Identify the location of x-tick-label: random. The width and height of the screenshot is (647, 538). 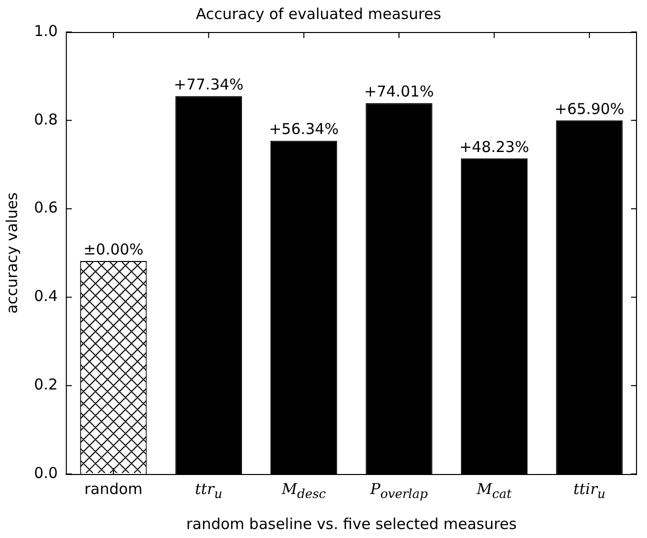
(113, 489).